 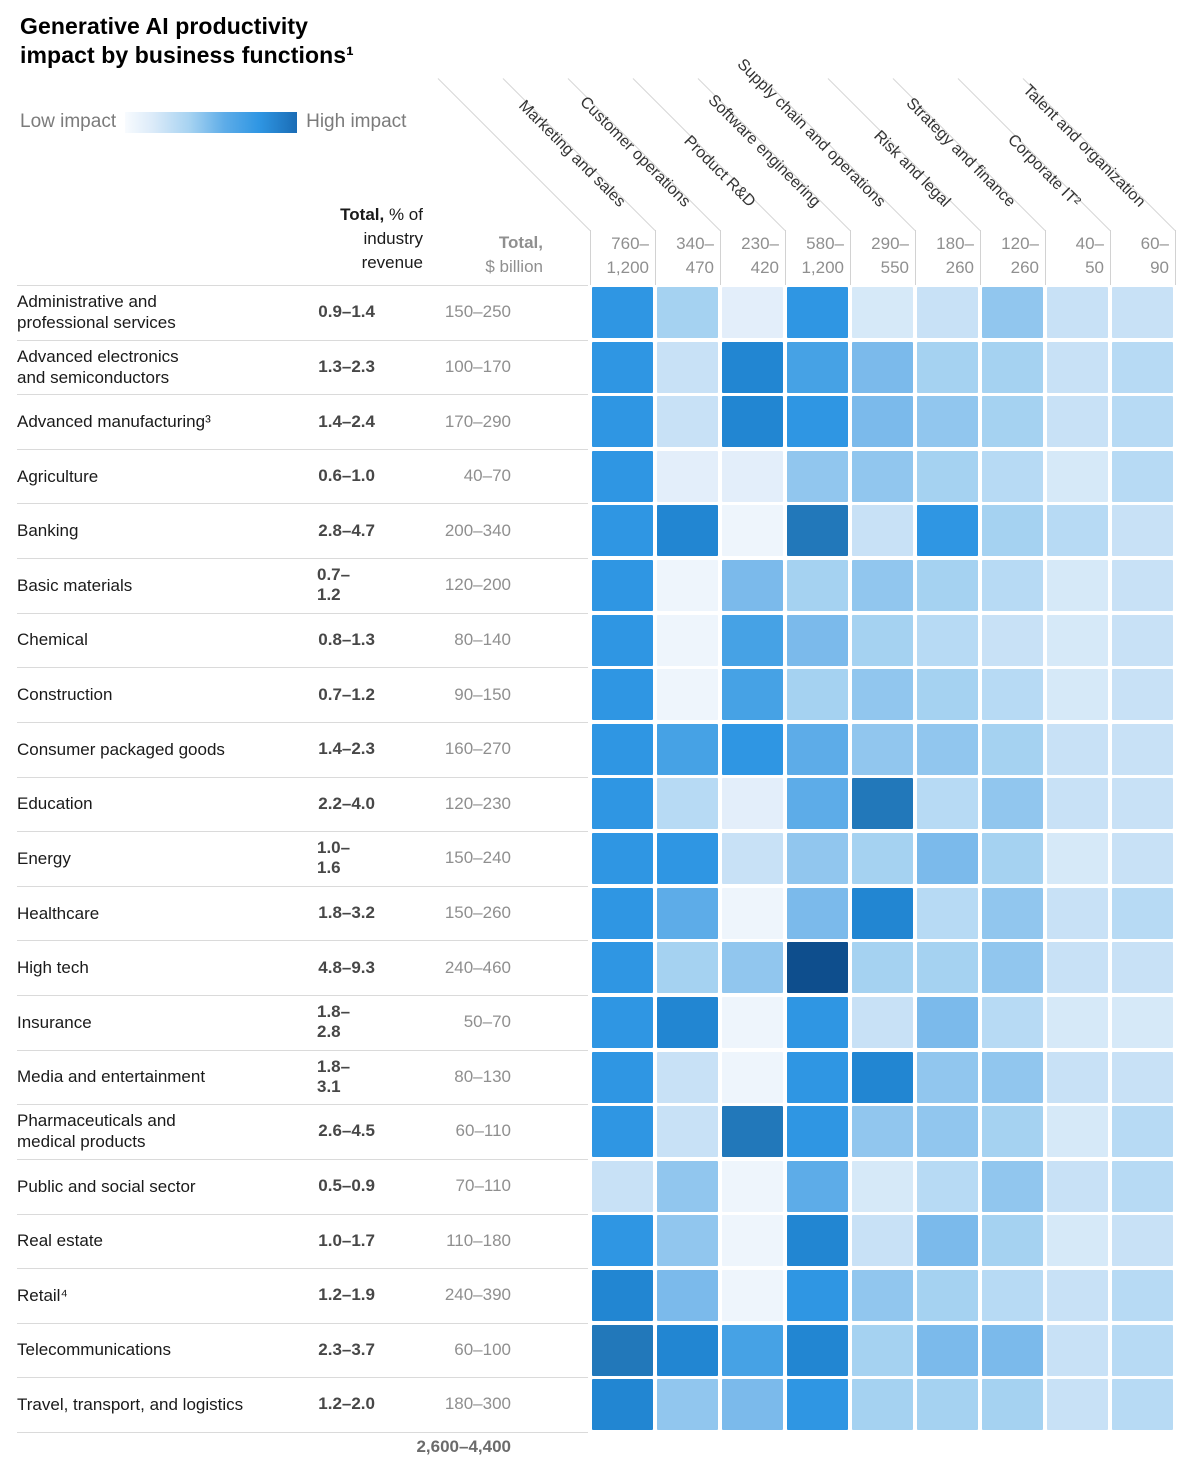 What do you see at coordinates (130, 1404) in the screenshot?
I see `row-label: Travel, transport, and logistics` at bounding box center [130, 1404].